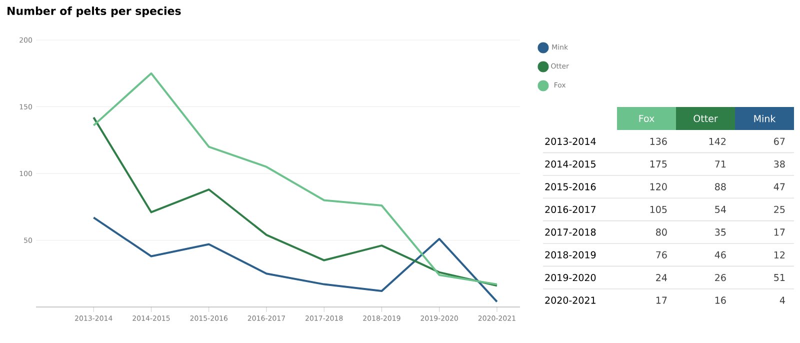  I want to click on data-label: 4, so click(782, 300).